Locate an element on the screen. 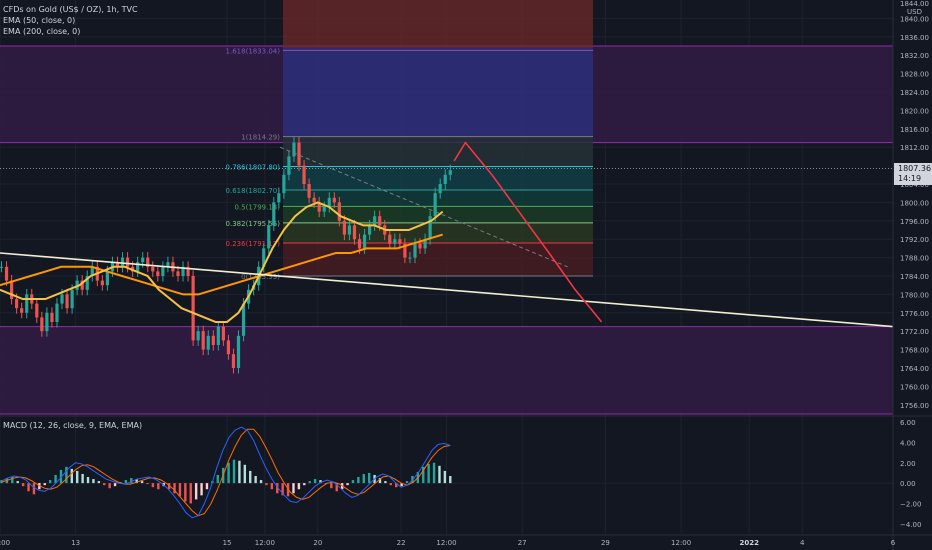 The height and width of the screenshot is (550, 932). ema200-line is located at coordinates (221, 264).